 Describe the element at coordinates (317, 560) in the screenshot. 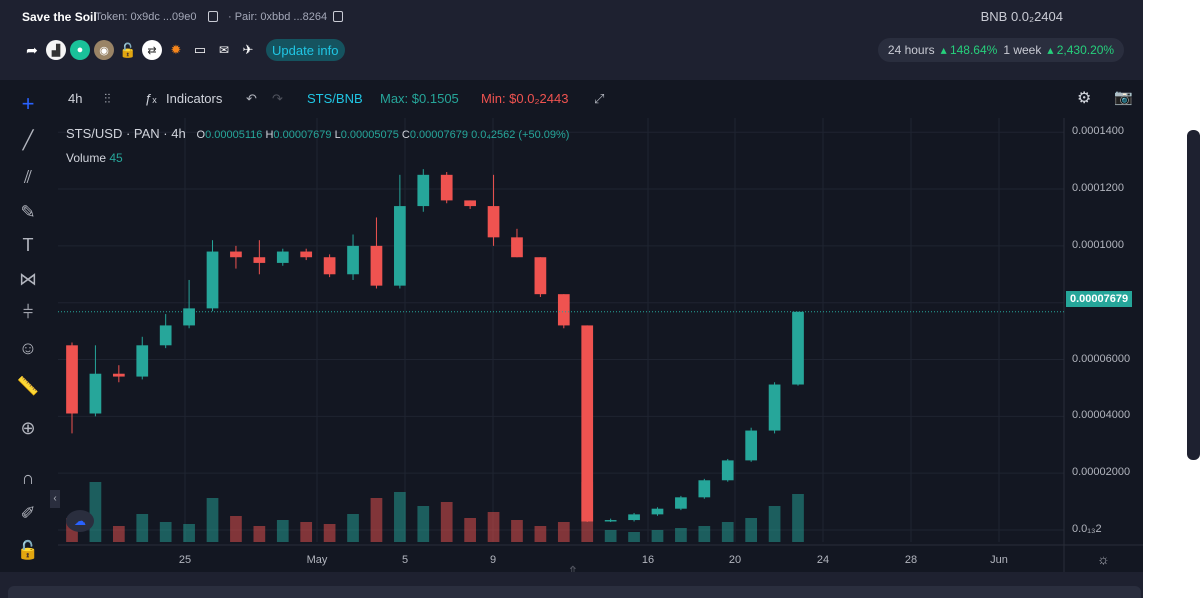

I see `time-tick-label: May` at that location.